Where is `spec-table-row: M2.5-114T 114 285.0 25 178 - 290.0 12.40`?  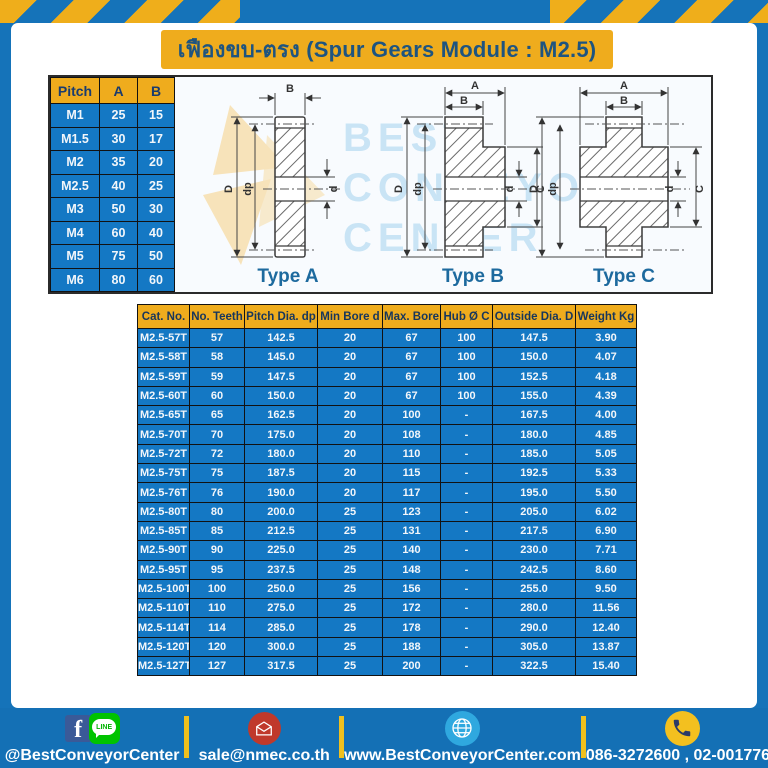 spec-table-row: M2.5-114T 114 285.0 25 178 - 290.0 12.40 is located at coordinates (387, 627).